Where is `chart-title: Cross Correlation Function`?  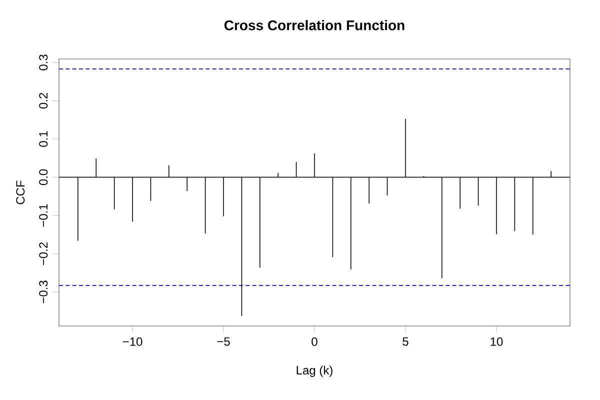 chart-title: Cross Correlation Function is located at coordinates (314, 25).